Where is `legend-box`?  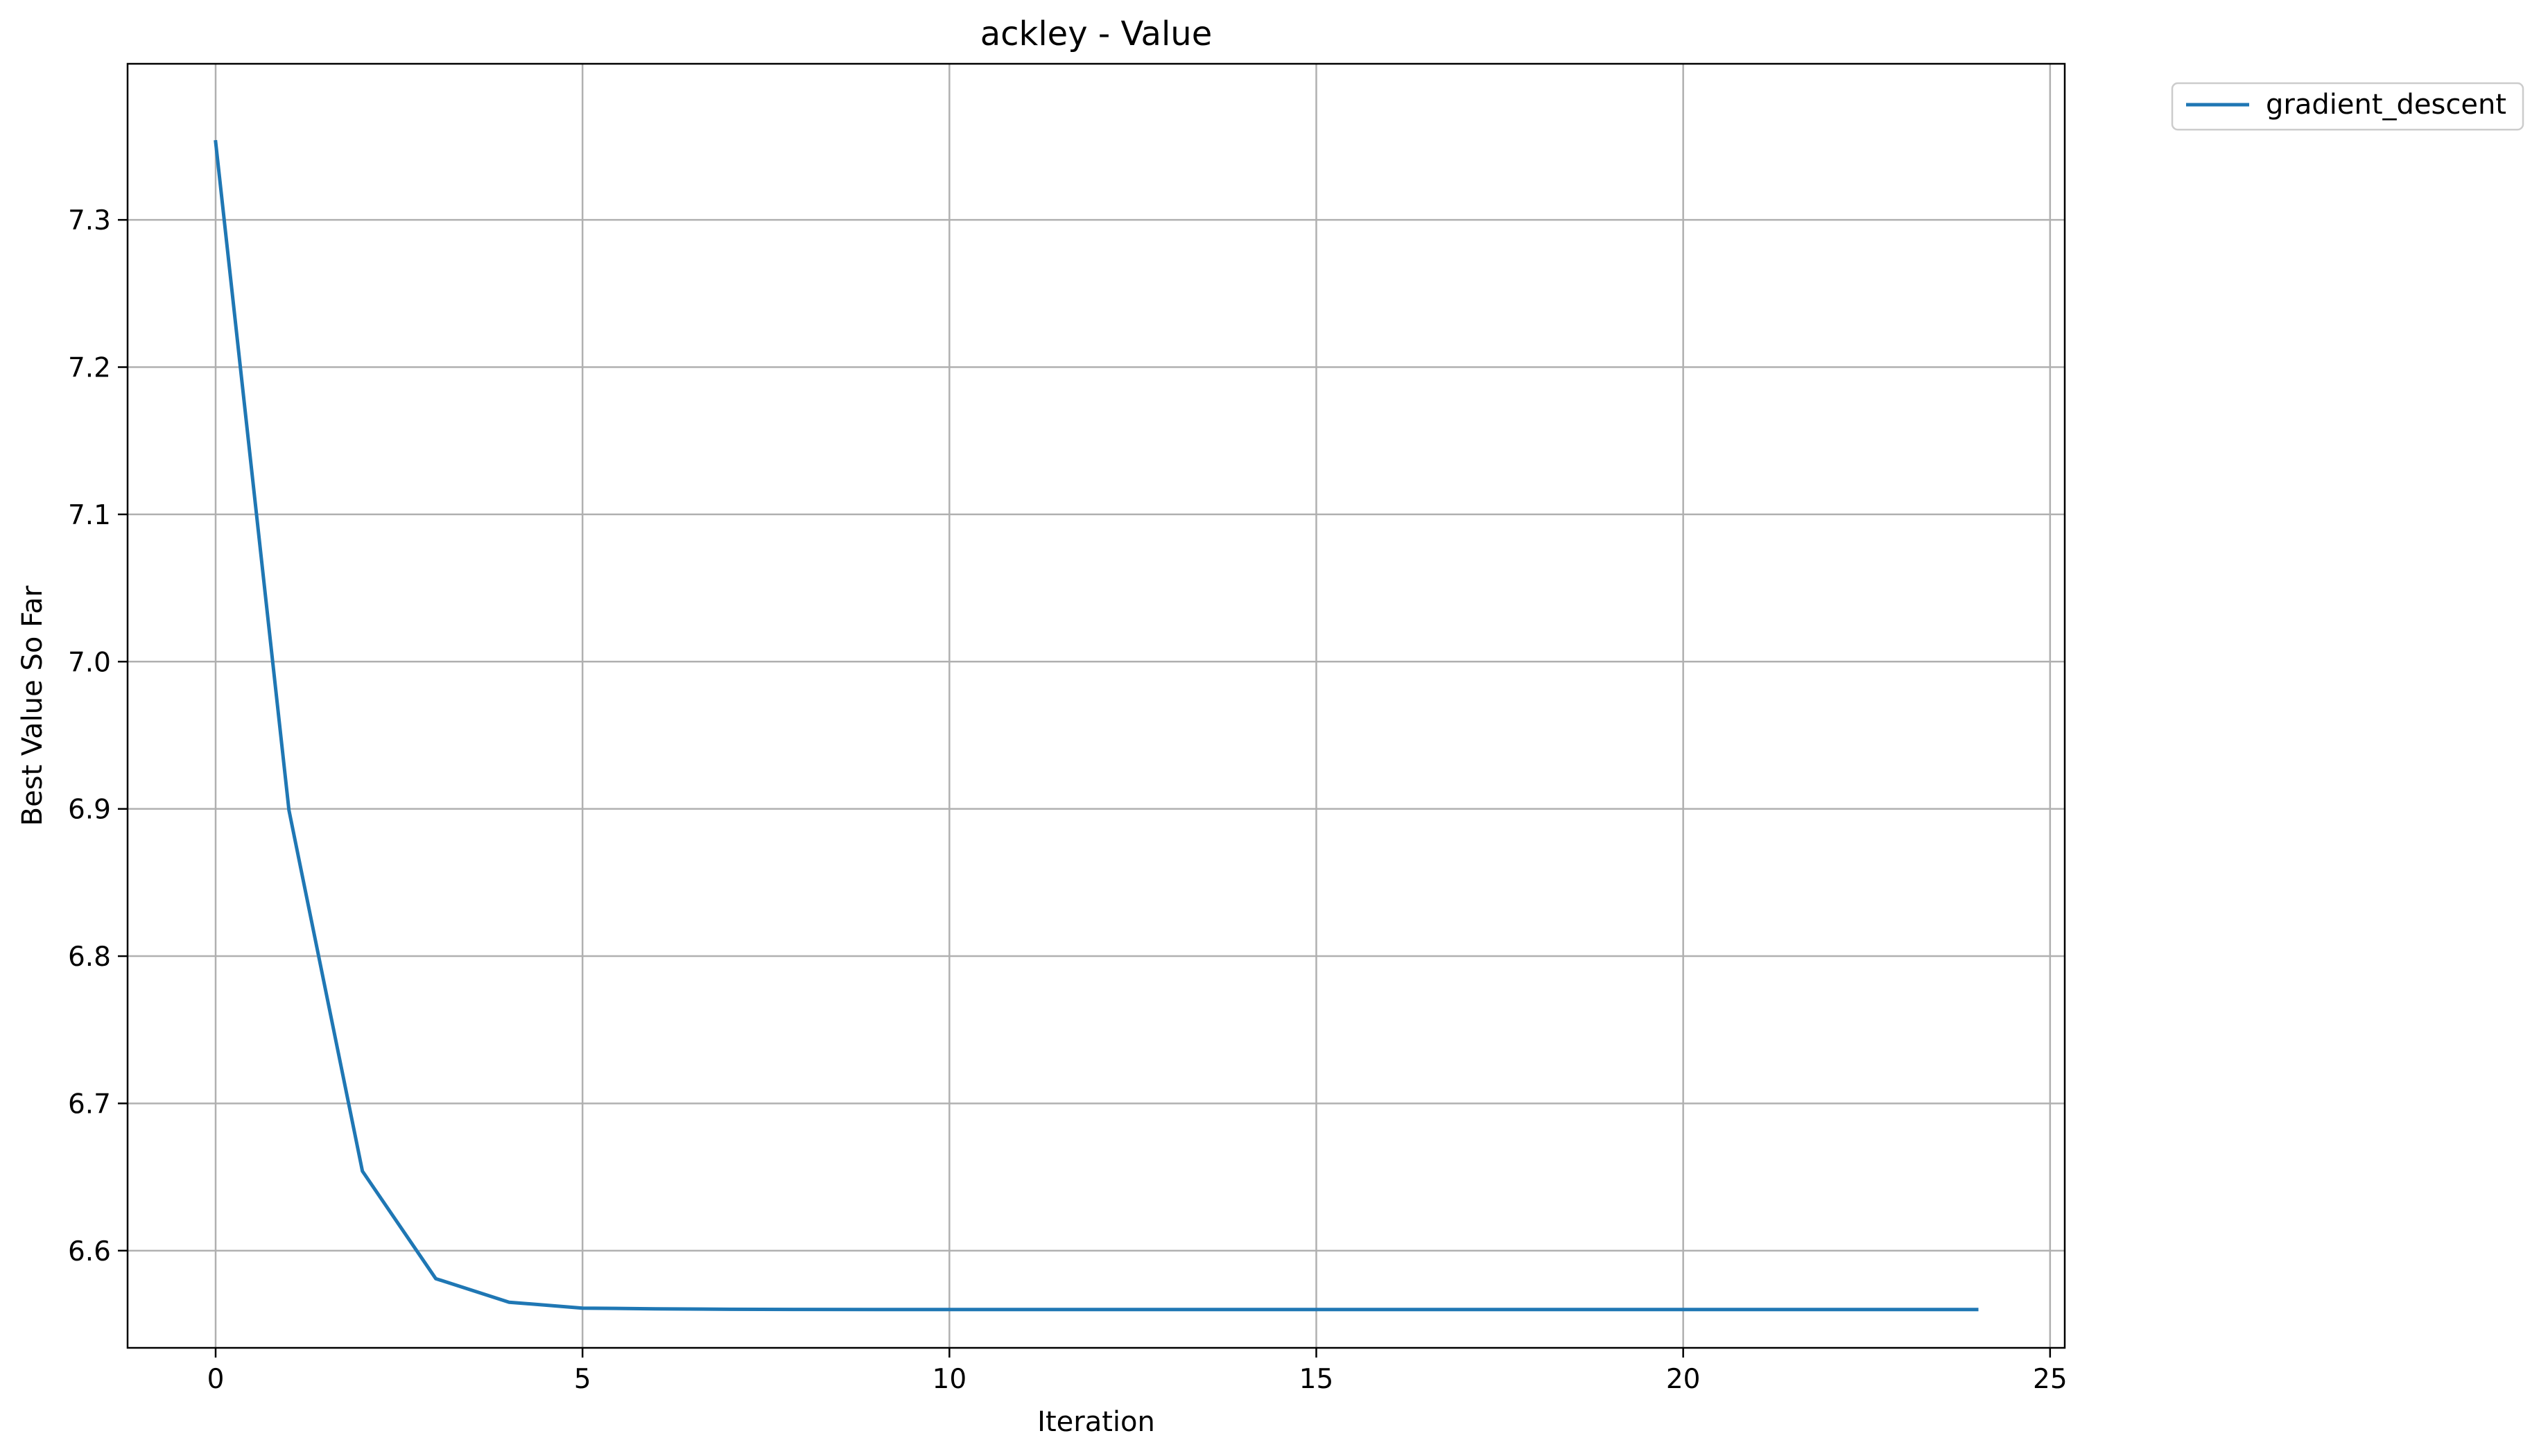 legend-box is located at coordinates (2347, 106).